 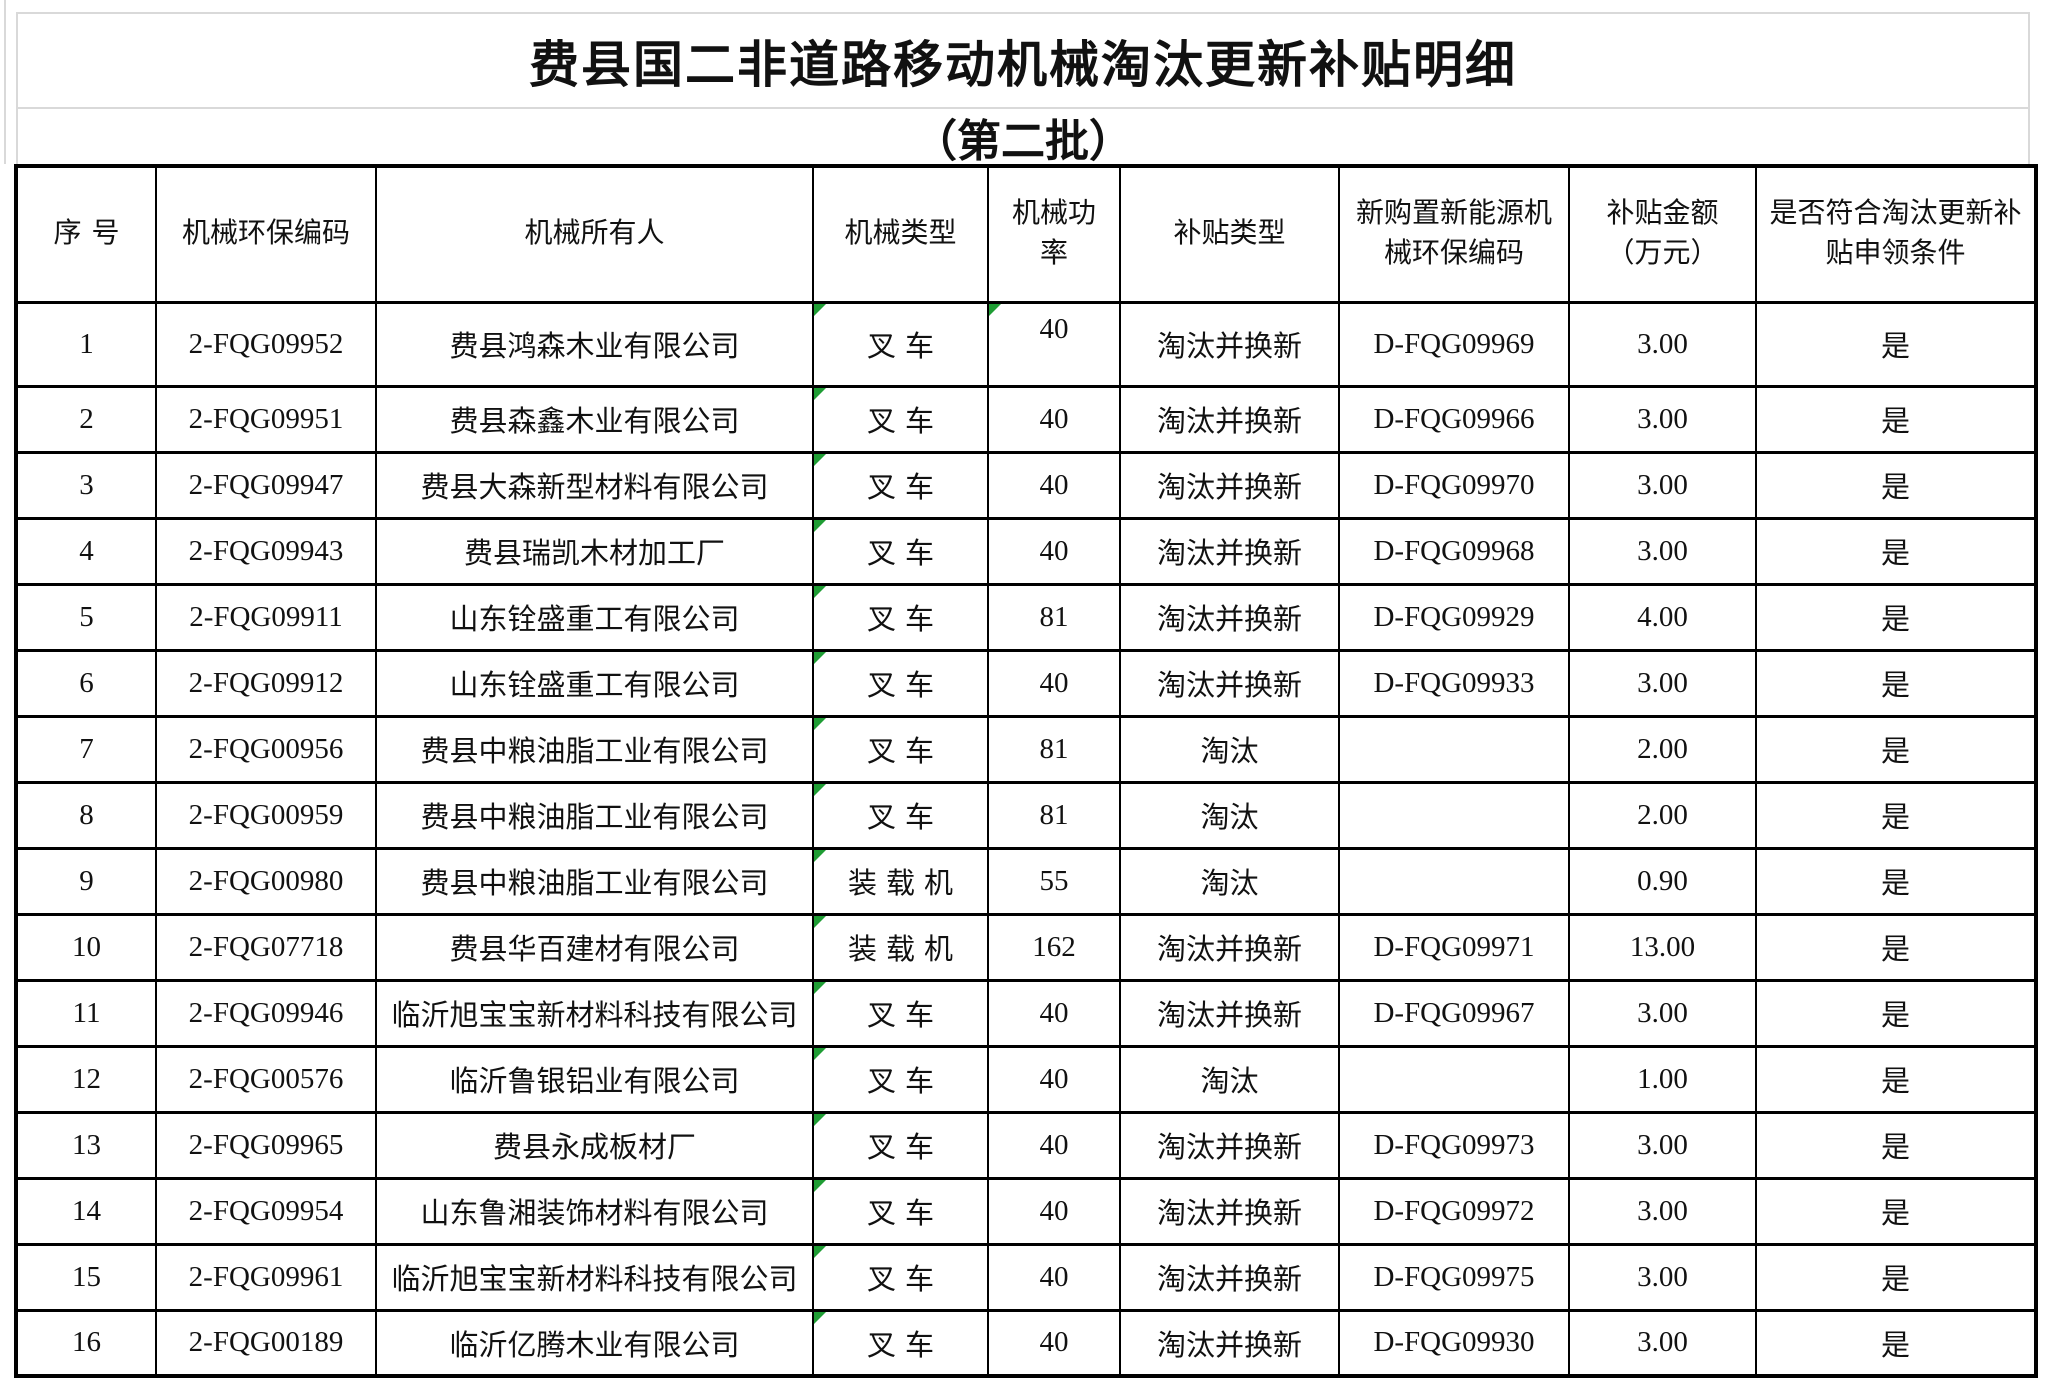 I want to click on header-cell-machine-power: 机械功率, so click(x=1054, y=234).